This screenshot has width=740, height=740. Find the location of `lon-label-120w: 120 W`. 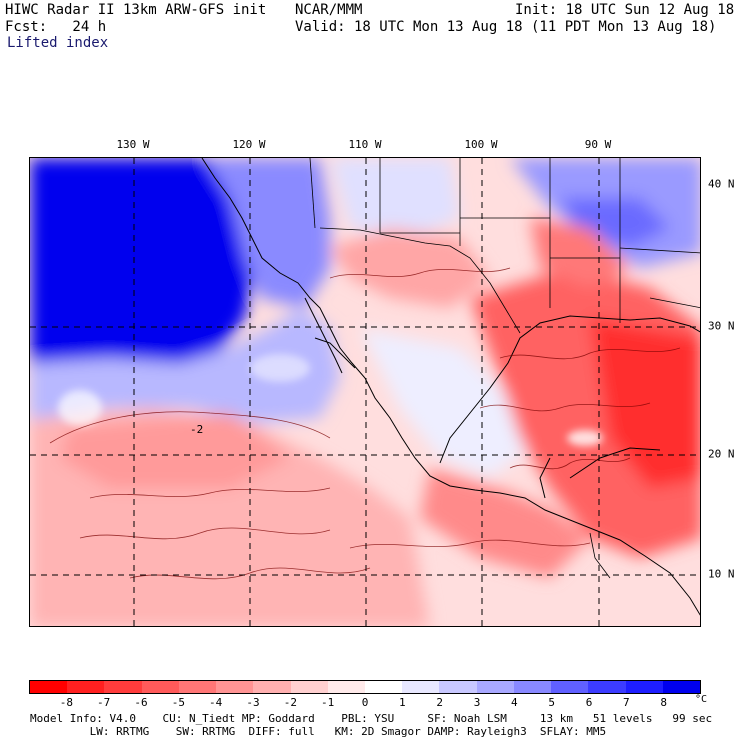

lon-label-120w: 120 W is located at coordinates (249, 144).